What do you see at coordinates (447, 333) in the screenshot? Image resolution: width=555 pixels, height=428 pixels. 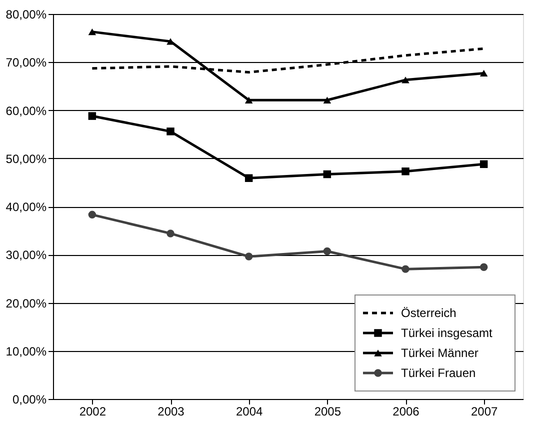 I see `legend-label: Türkei insgesamt` at bounding box center [447, 333].